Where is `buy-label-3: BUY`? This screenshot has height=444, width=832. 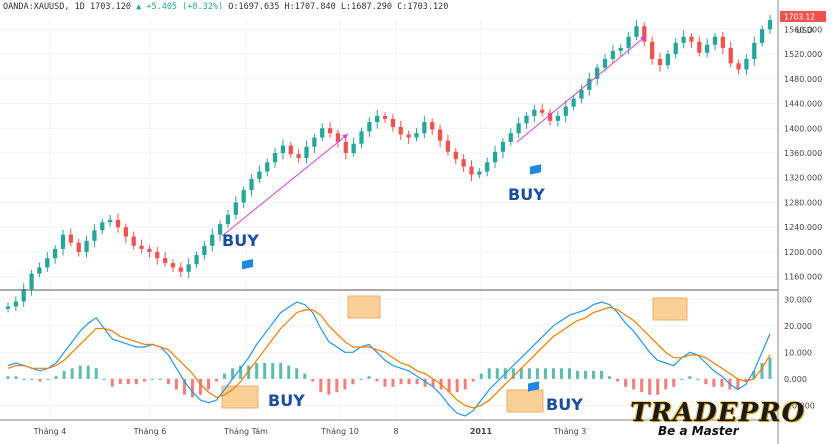
buy-label-3: BUY is located at coordinates (286, 400).